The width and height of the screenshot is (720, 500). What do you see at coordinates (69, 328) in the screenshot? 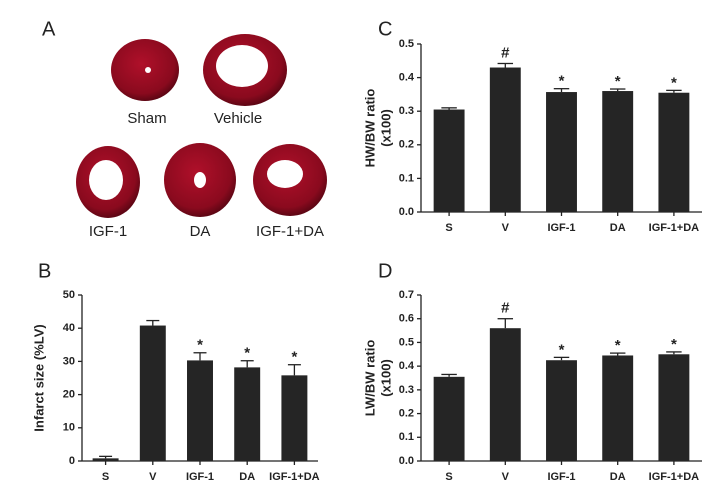
I see `y-tick-label: 40` at bounding box center [69, 328].